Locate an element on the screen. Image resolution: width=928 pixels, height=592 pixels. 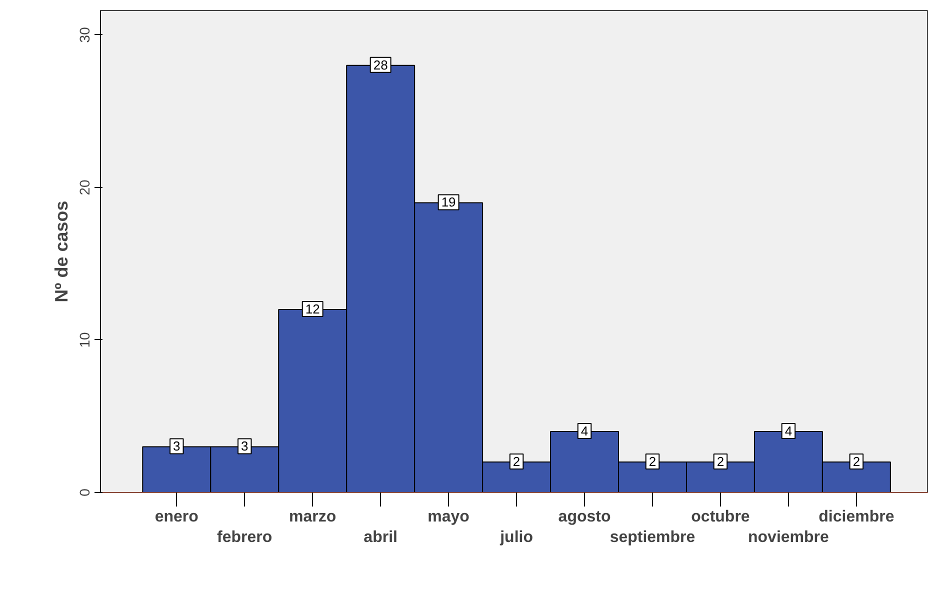
y-tick-label: 30 is located at coordinates (84, 34).